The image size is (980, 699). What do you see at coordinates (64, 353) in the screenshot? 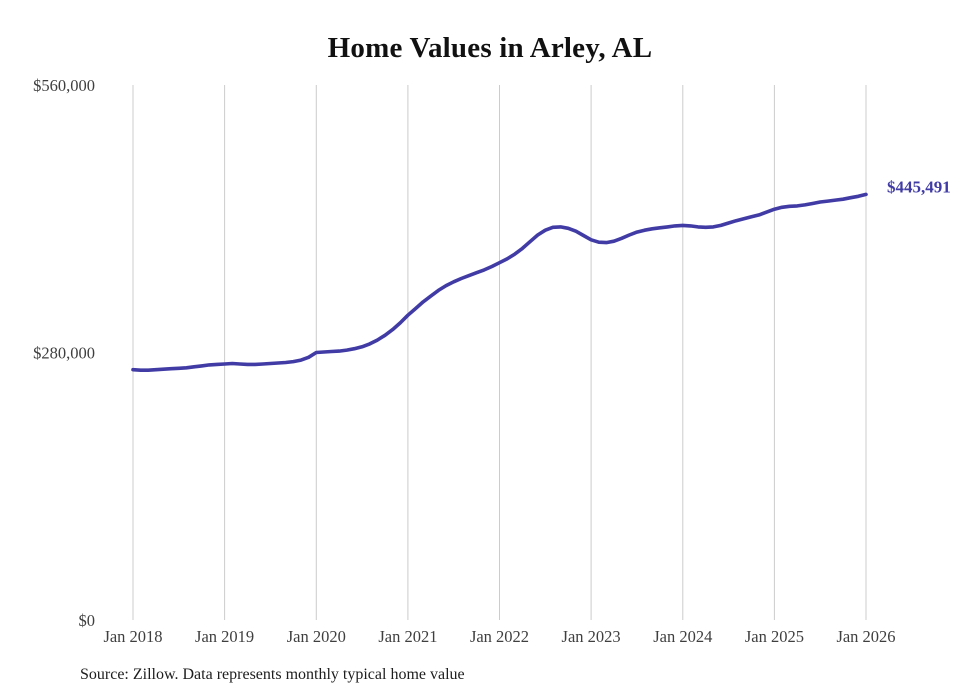
I see `y-axis-label: $280,000` at bounding box center [64, 353].